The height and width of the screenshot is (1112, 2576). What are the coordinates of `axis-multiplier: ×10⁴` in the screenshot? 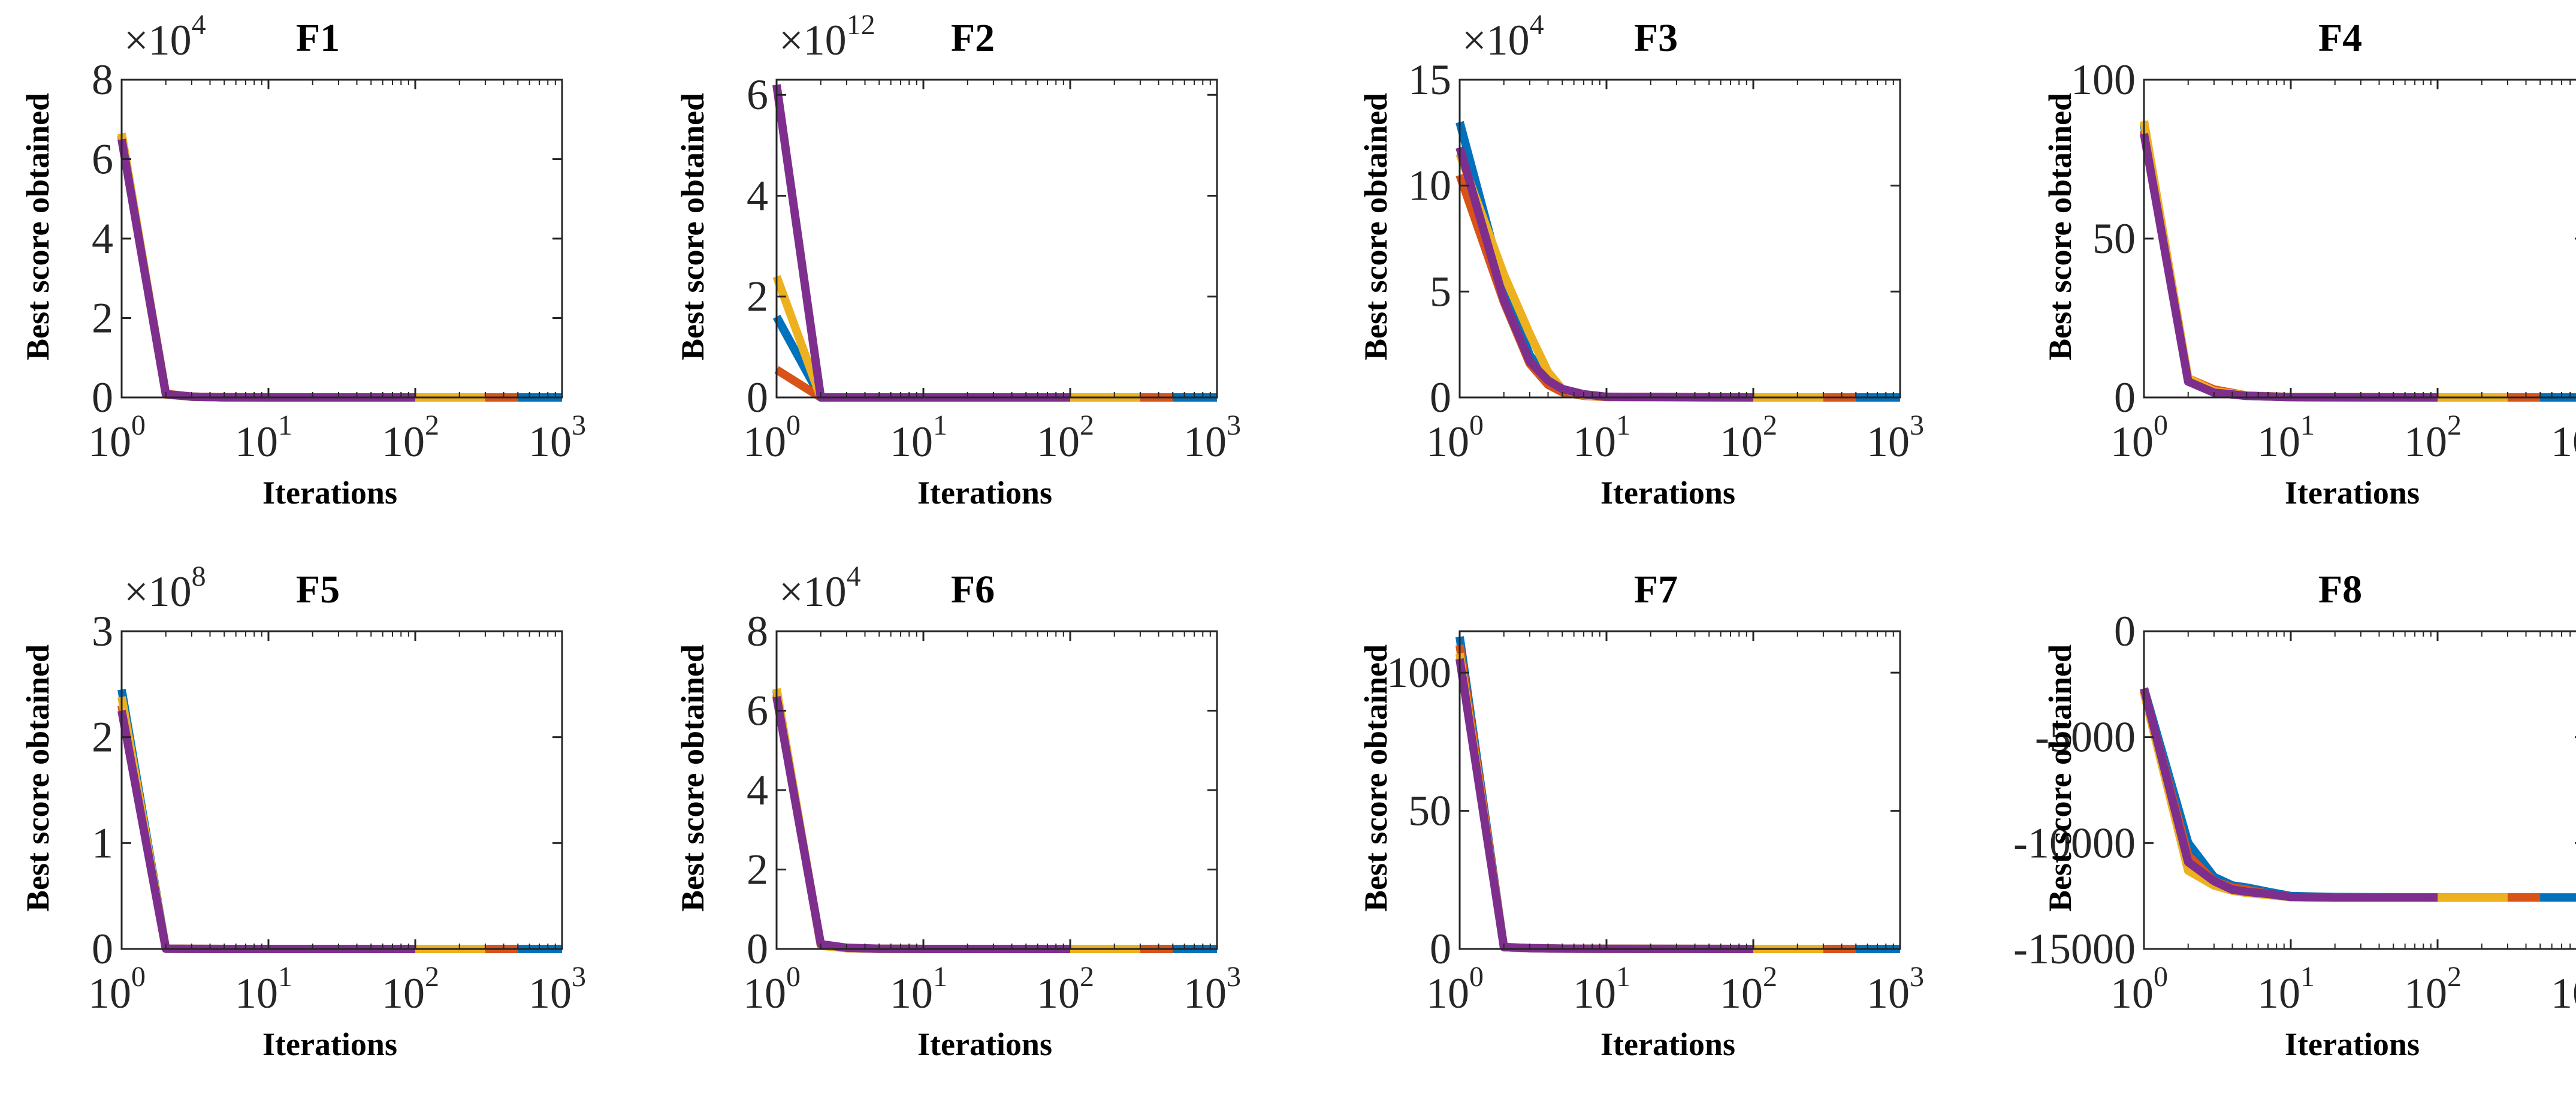 It's located at (165, 36).